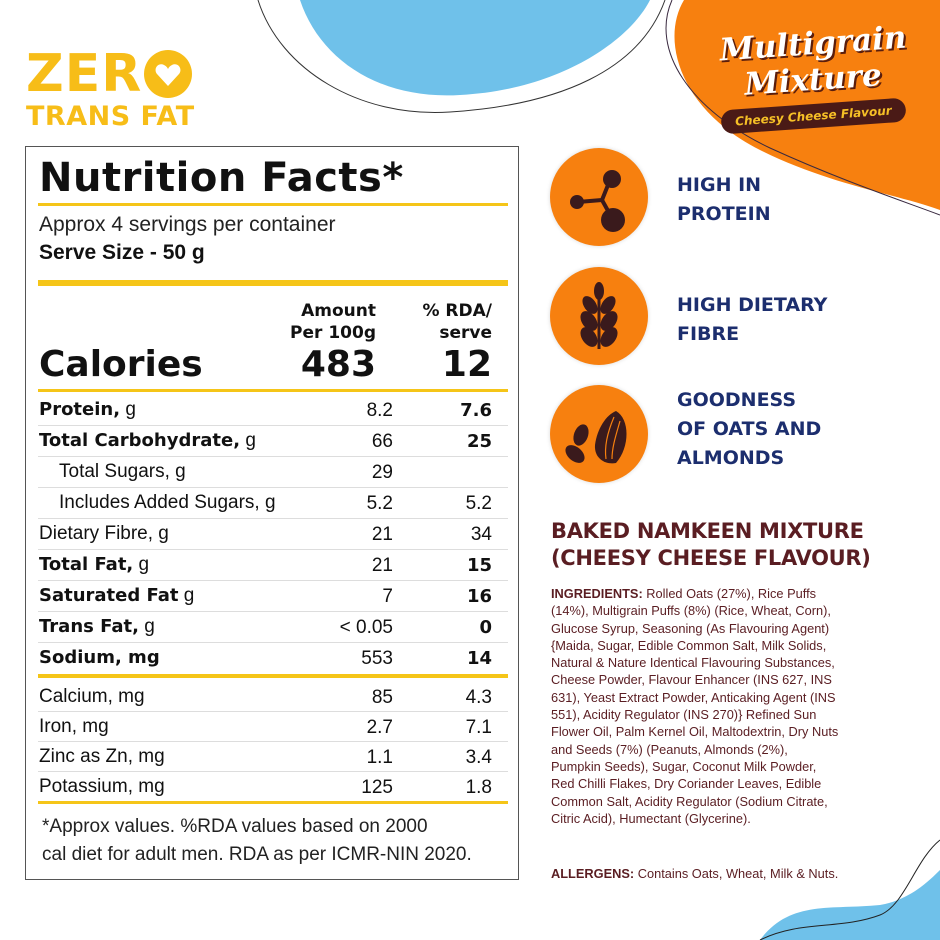 The image size is (940, 940). Describe the element at coordinates (724, 199) in the screenshot. I see `claim-text: HIGH IN PROTEIN` at that location.